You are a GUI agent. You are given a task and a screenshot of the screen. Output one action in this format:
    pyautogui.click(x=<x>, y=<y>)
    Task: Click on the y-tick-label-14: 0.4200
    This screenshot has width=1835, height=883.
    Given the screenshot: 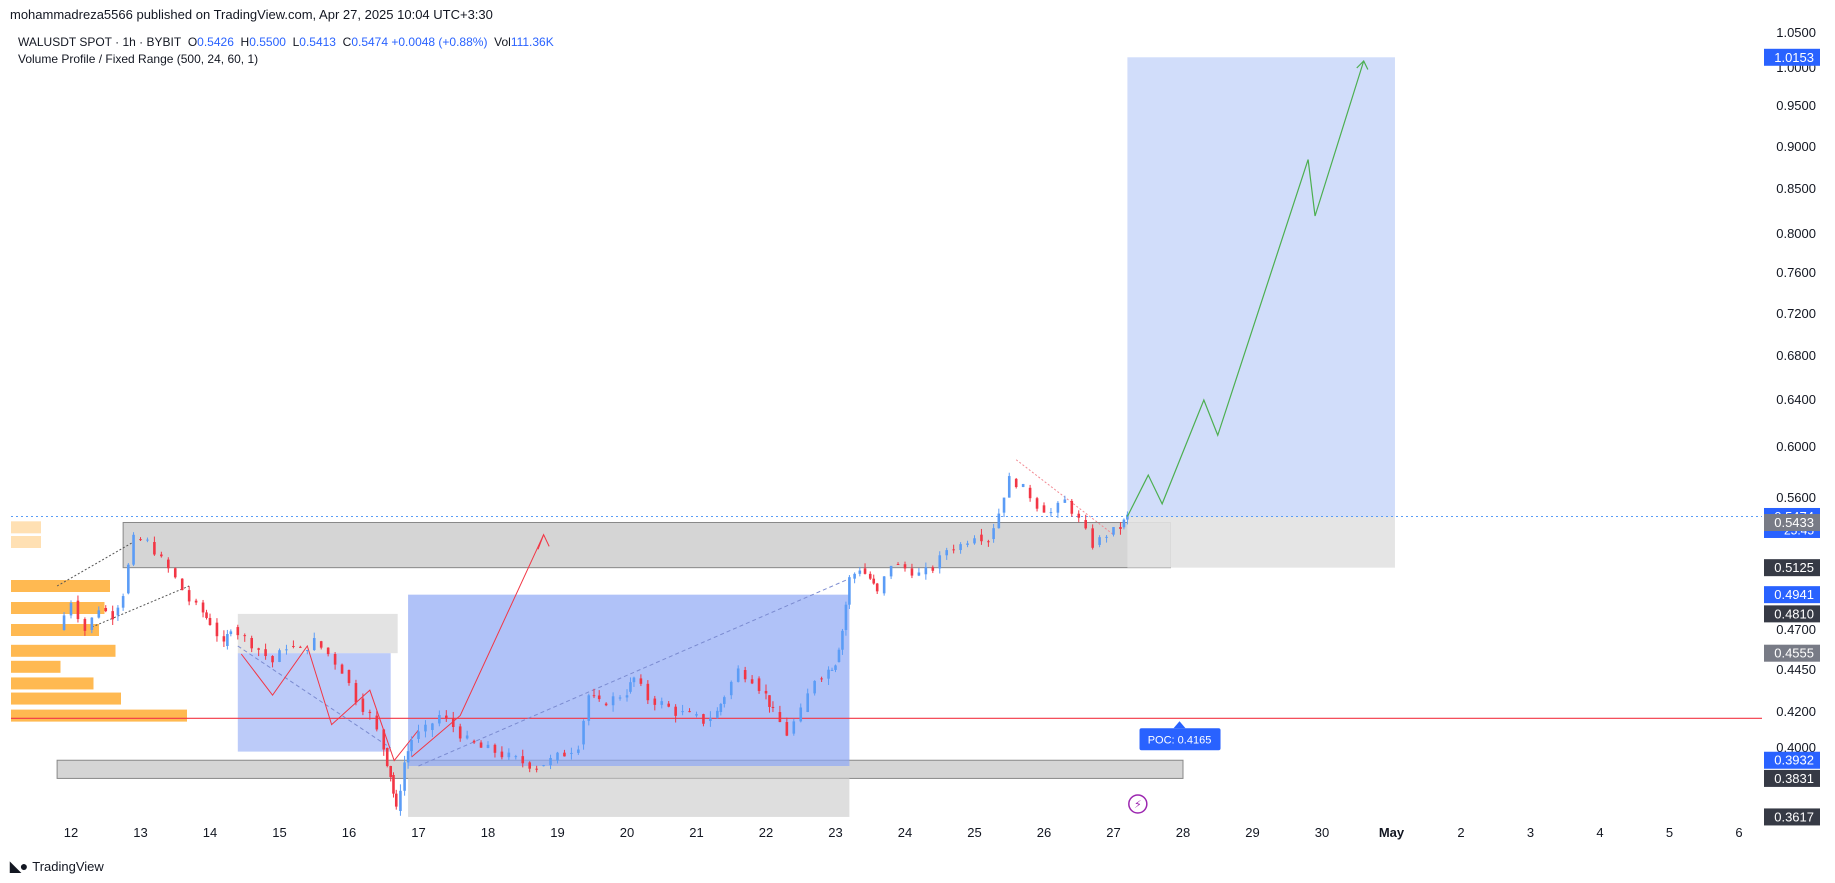 What is the action you would take?
    pyautogui.click(x=1796, y=711)
    